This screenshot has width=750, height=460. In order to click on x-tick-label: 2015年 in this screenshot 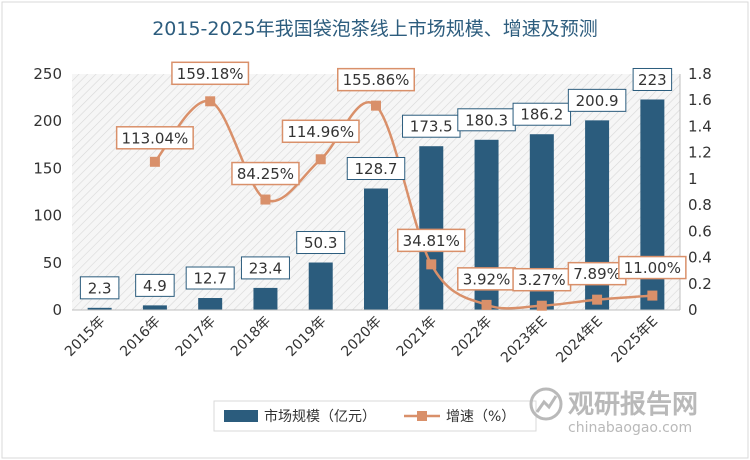, I will do `click(85, 337)`.